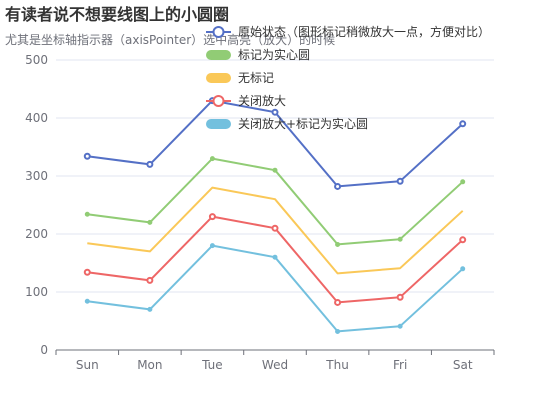  What do you see at coordinates (364, 31) in the screenshot?
I see `legend-label: 原始状态（图形标记稍微放大一点，方便对比）` at bounding box center [364, 31].